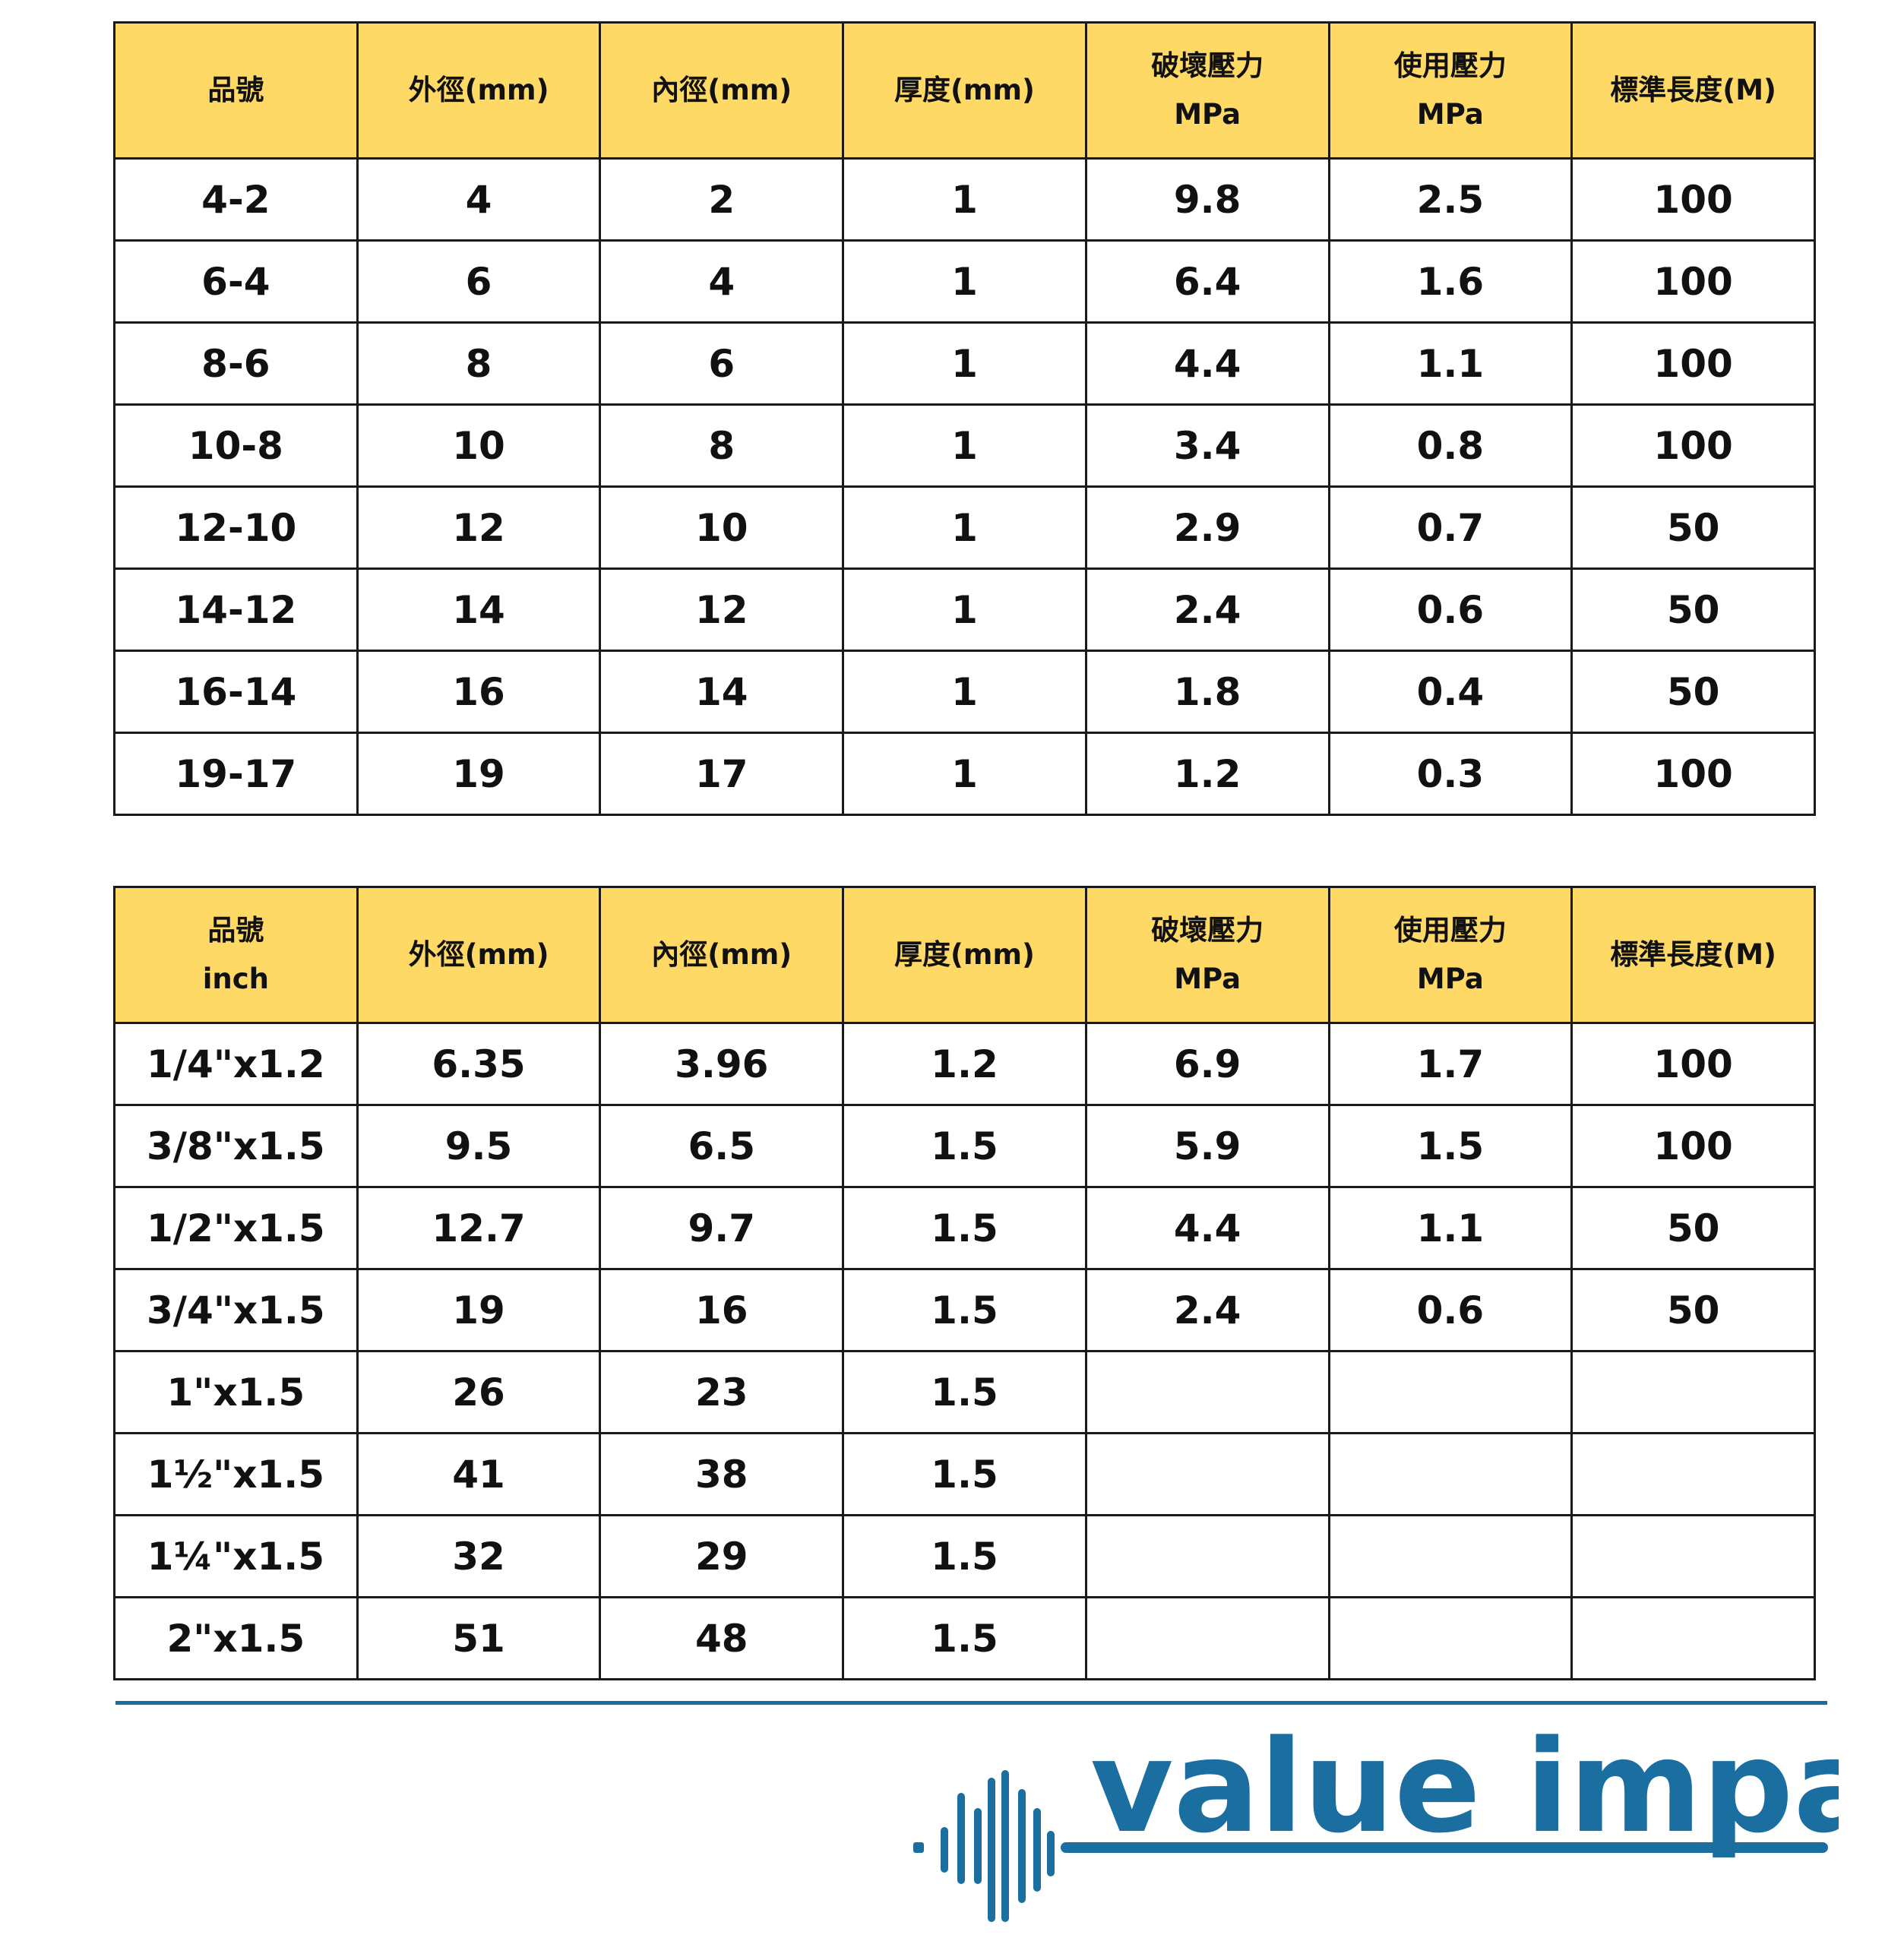 This screenshot has width=1885, height=1960. Describe the element at coordinates (236, 527) in the screenshot. I see `table-cell: 12-10` at that location.